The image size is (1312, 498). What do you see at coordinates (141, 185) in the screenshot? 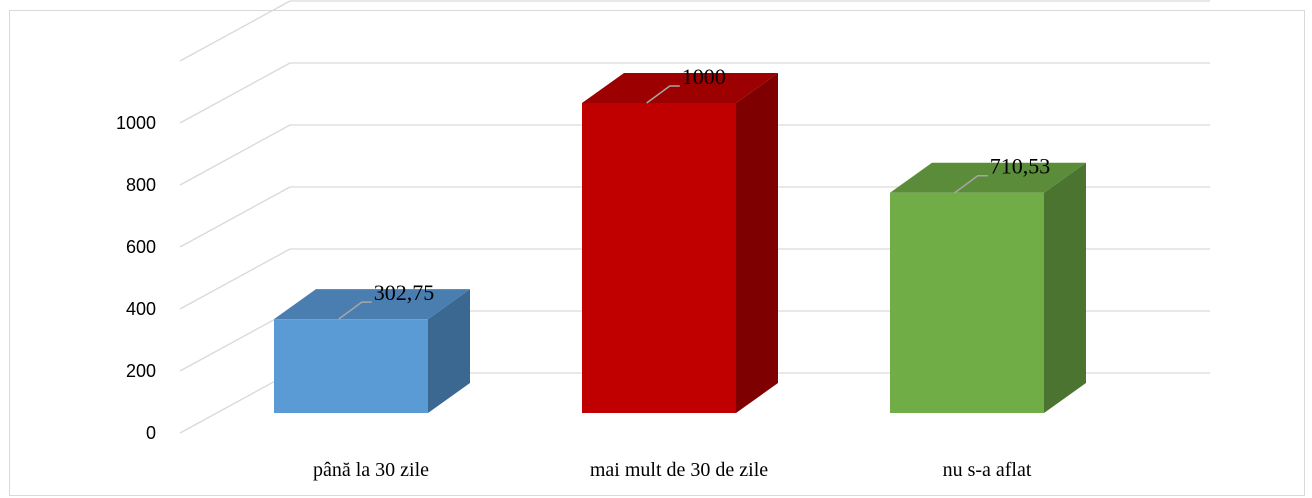
I see `y-tick-label: 800` at bounding box center [141, 185].